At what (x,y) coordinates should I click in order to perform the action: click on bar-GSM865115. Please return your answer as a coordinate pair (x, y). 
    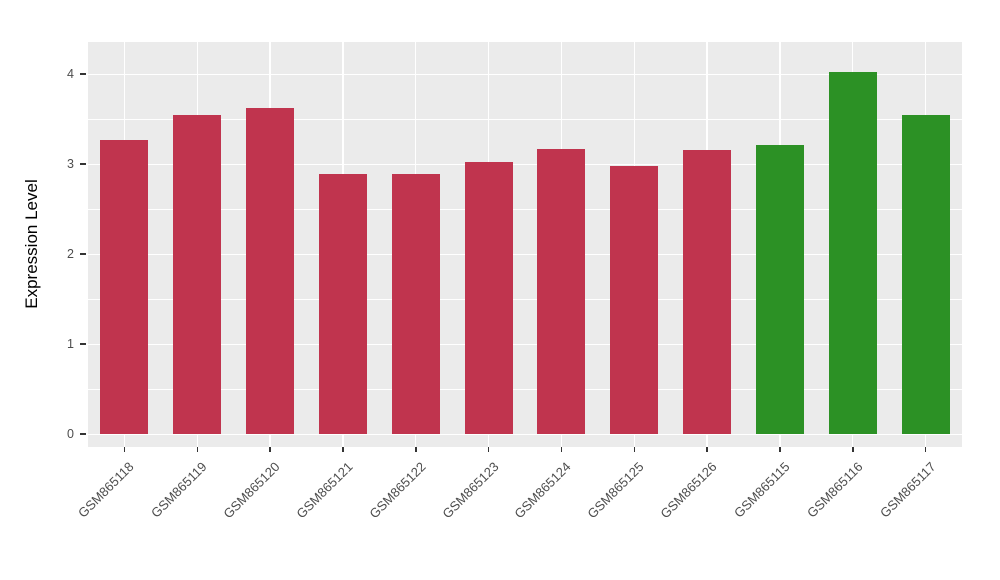
    Looking at the image, I should click on (779, 289).